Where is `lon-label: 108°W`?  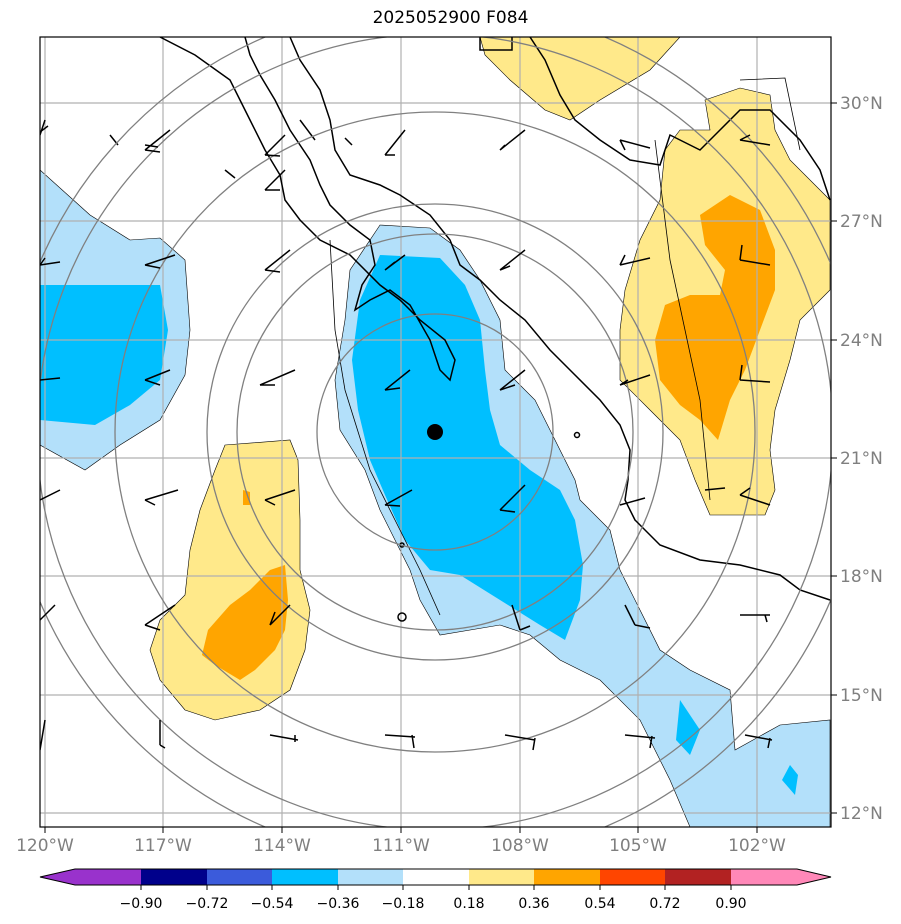
lon-label: 108°W is located at coordinates (520, 846).